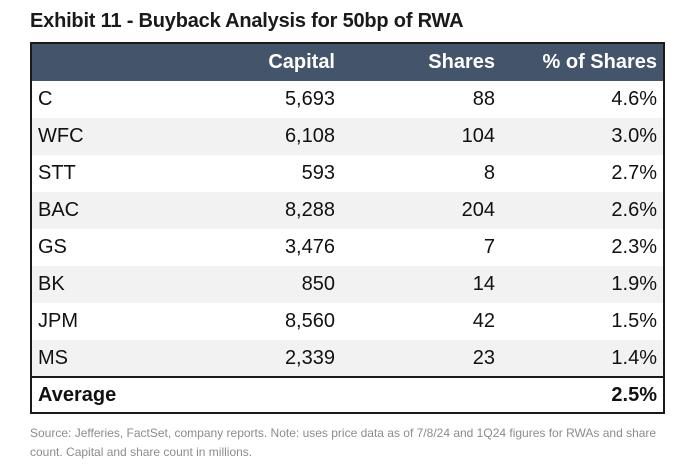 The image size is (700, 466). What do you see at coordinates (489, 173) in the screenshot?
I see `cell-shares: 8` at bounding box center [489, 173].